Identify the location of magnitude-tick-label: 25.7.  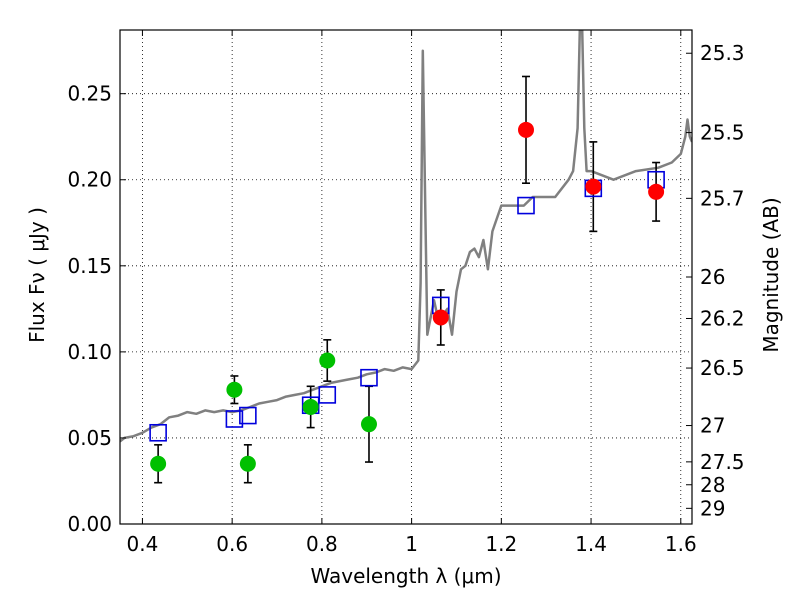
(722, 198).